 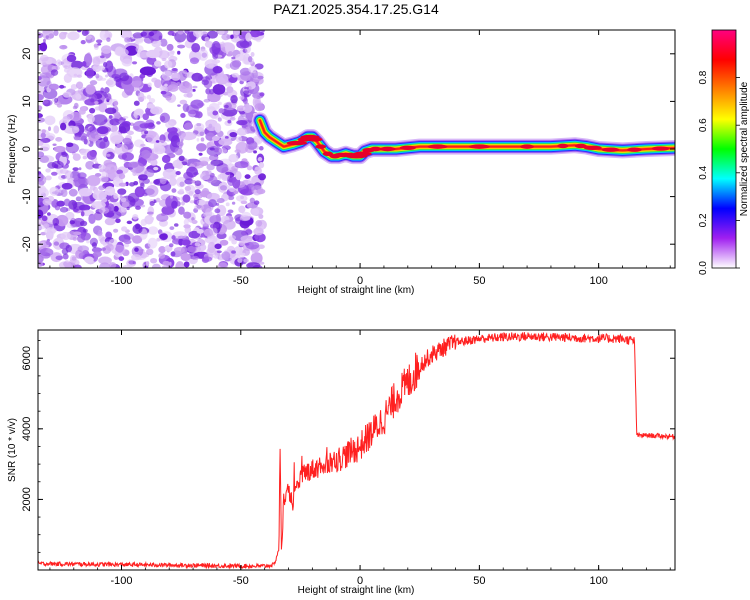 I want to click on x-tick-label: 50, so click(x=479, y=581).